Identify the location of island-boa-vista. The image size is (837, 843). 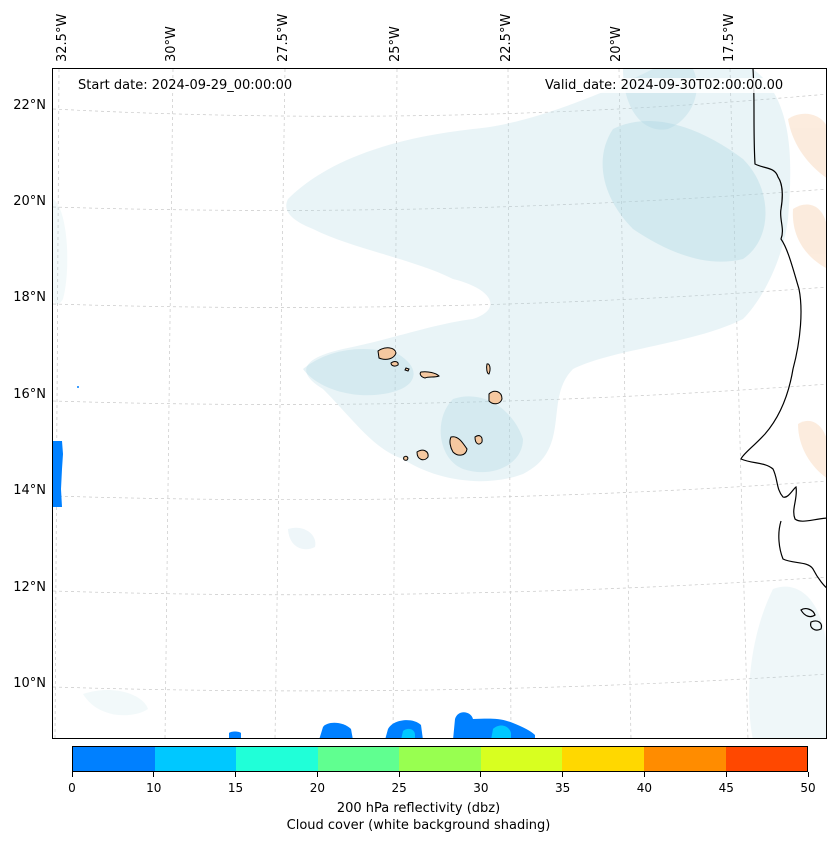
(495, 397).